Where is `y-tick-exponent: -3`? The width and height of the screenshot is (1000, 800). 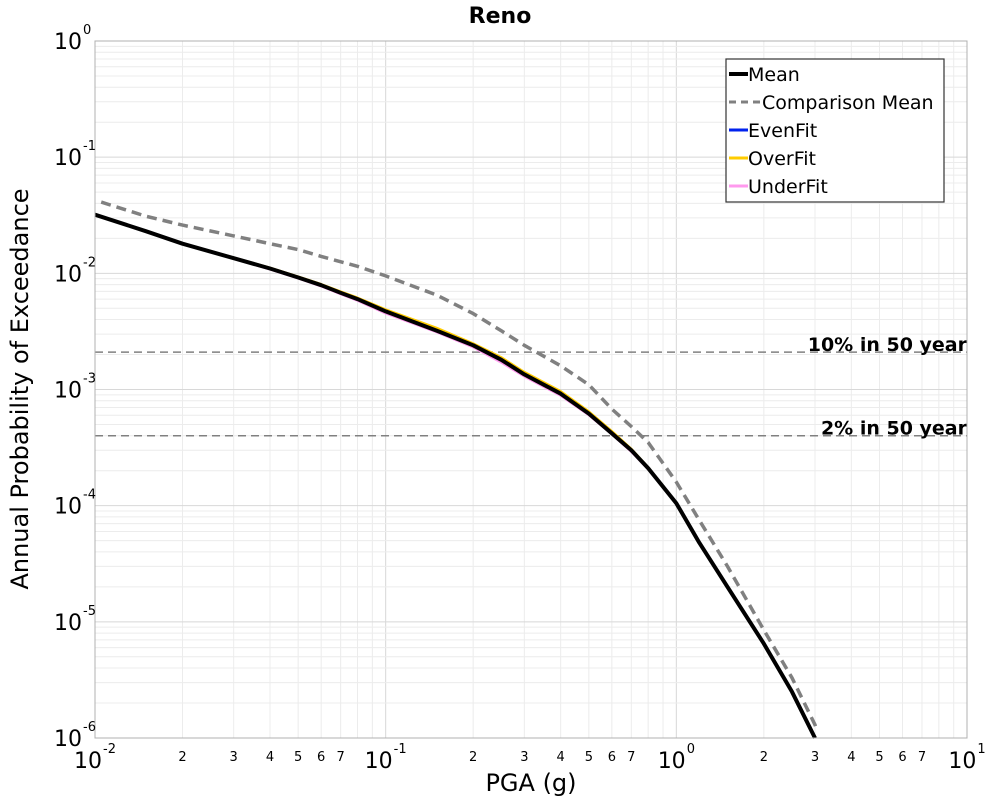
y-tick-exponent: -3 is located at coordinates (89, 379).